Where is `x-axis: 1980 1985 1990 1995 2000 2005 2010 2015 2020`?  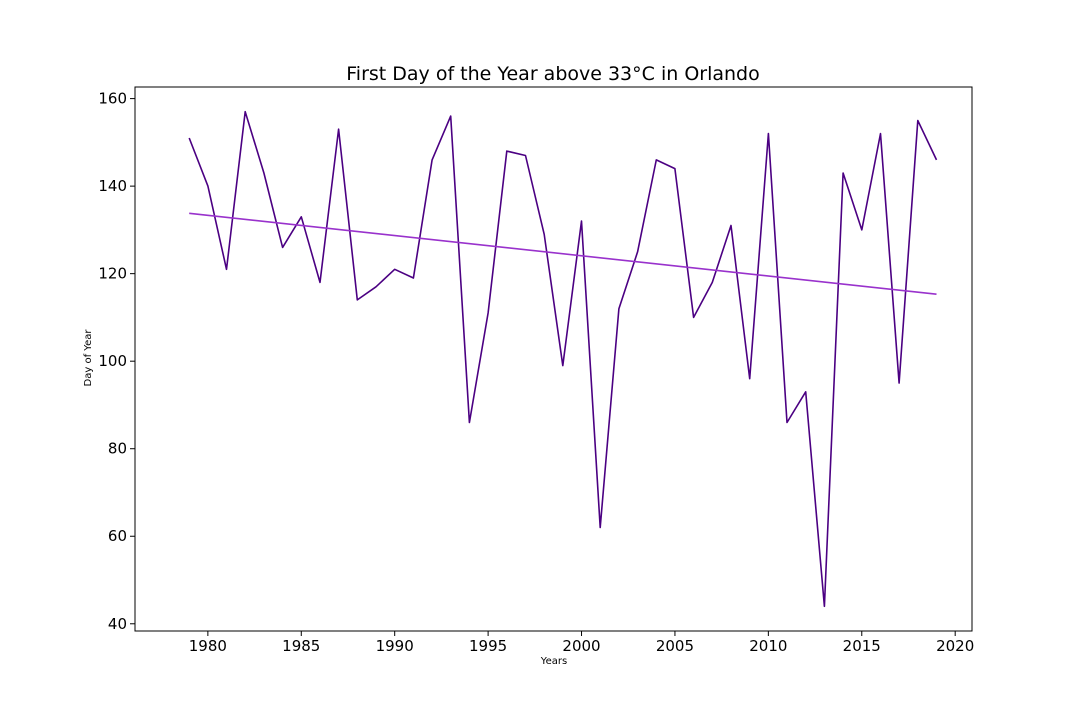
x-axis: 1980 1985 1990 1995 2000 2005 2010 2015 2020 is located at coordinates (581, 643).